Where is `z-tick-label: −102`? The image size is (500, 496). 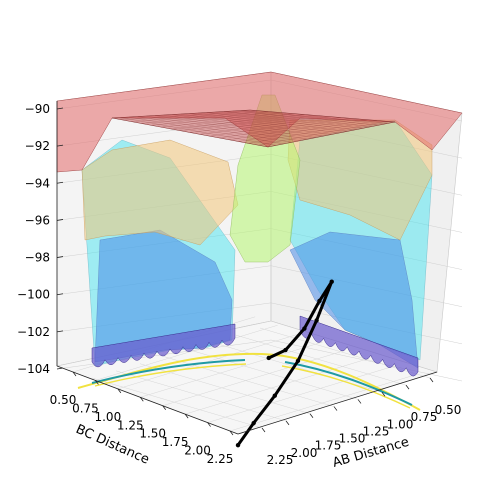 z-tick-label: −102 is located at coordinates (33, 332).